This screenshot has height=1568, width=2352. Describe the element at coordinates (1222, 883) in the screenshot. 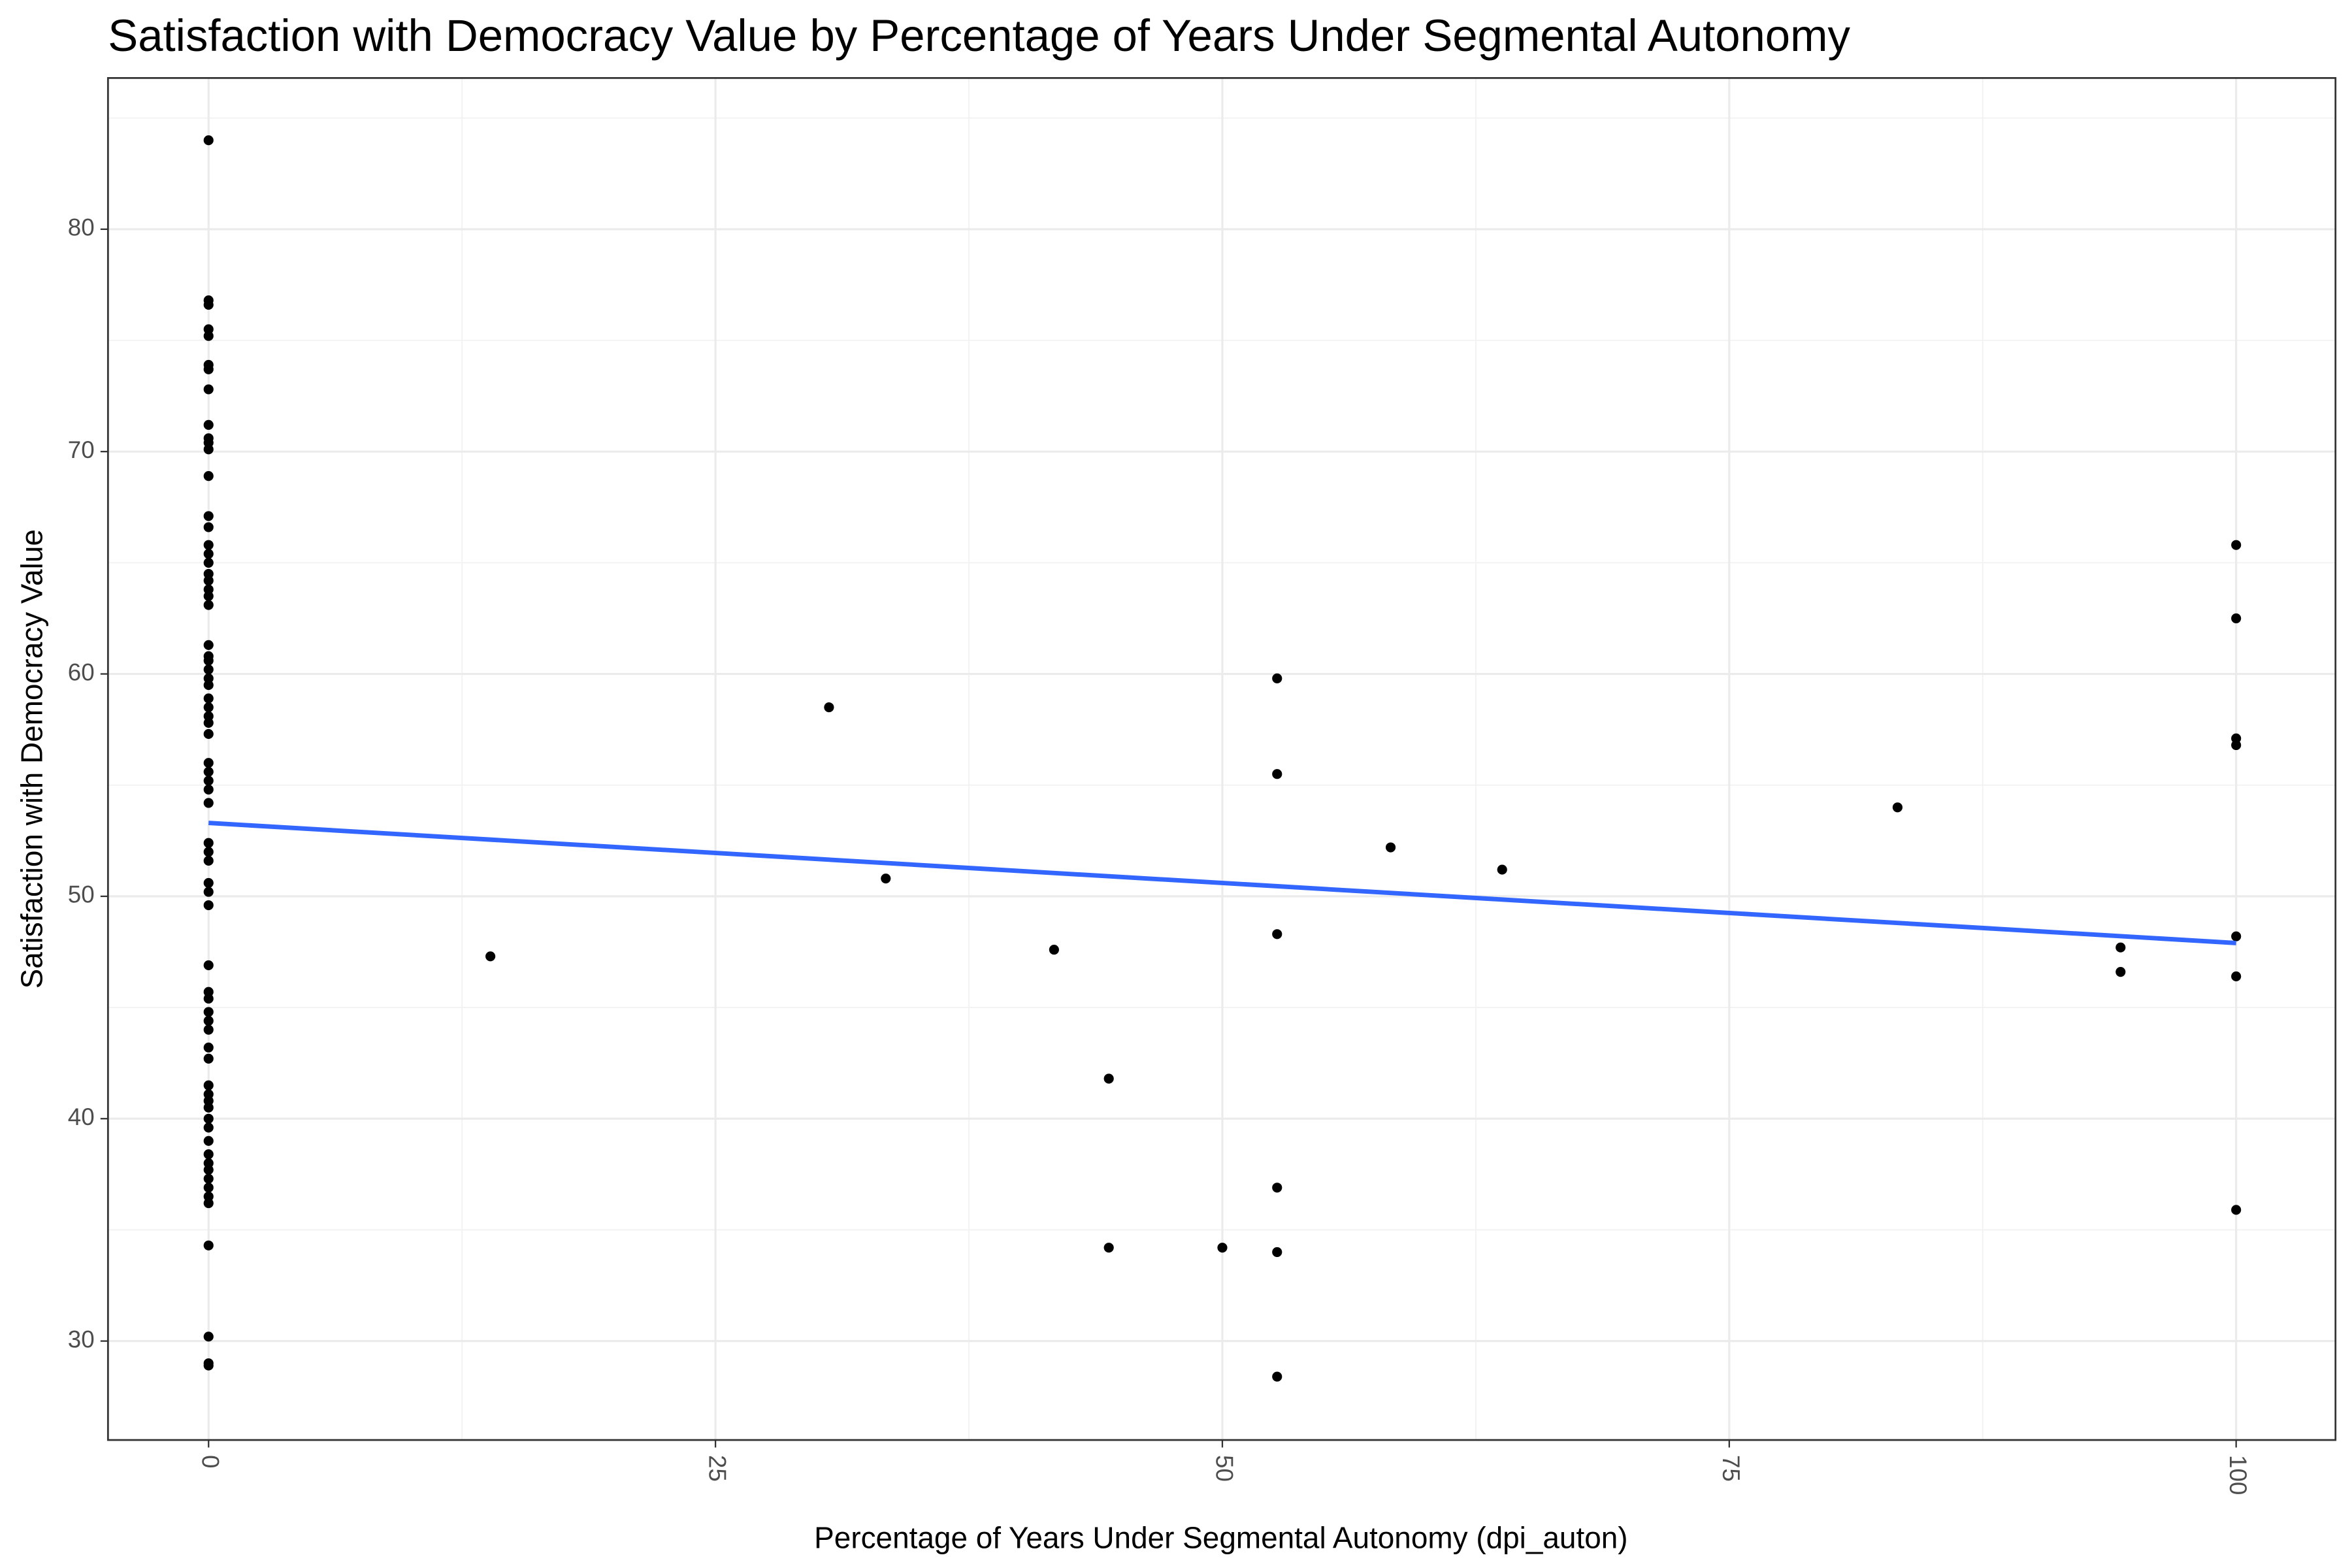

I see `trend-line` at that location.